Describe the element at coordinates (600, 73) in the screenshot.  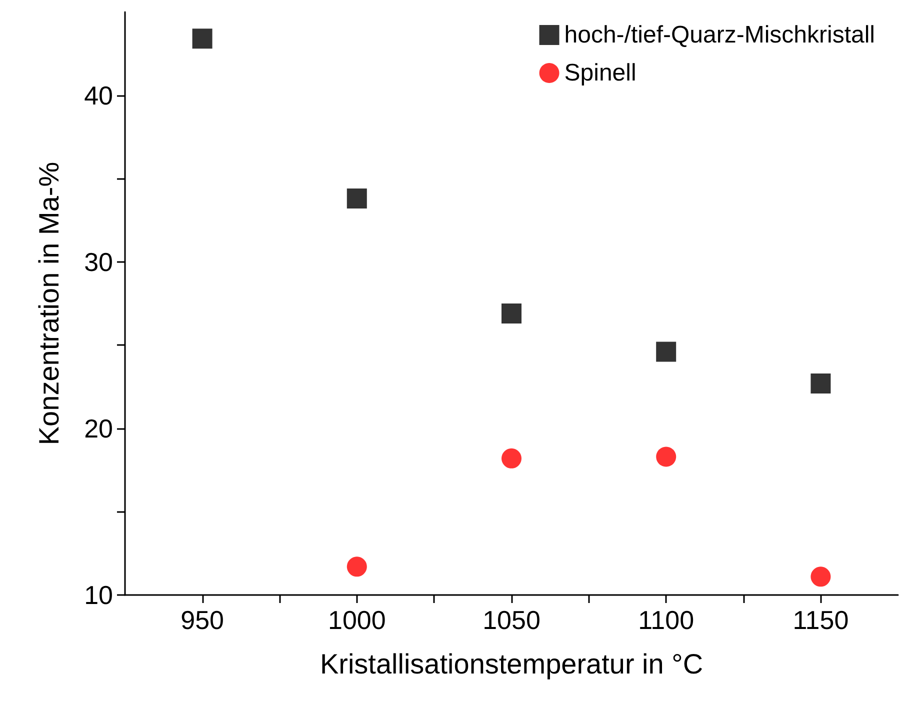
I see `legend-label: Spinell` at that location.